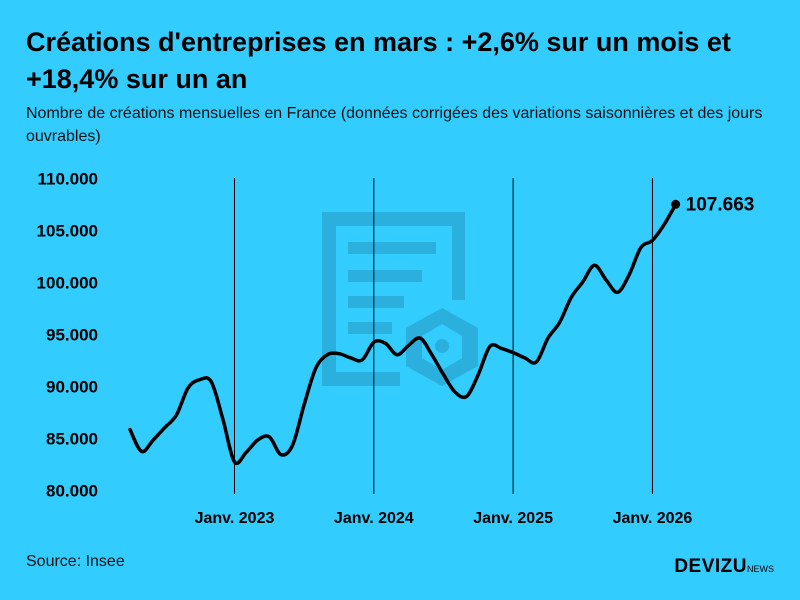 This screenshot has width=800, height=600. I want to click on y-tick-label: 90.000, so click(72, 386).